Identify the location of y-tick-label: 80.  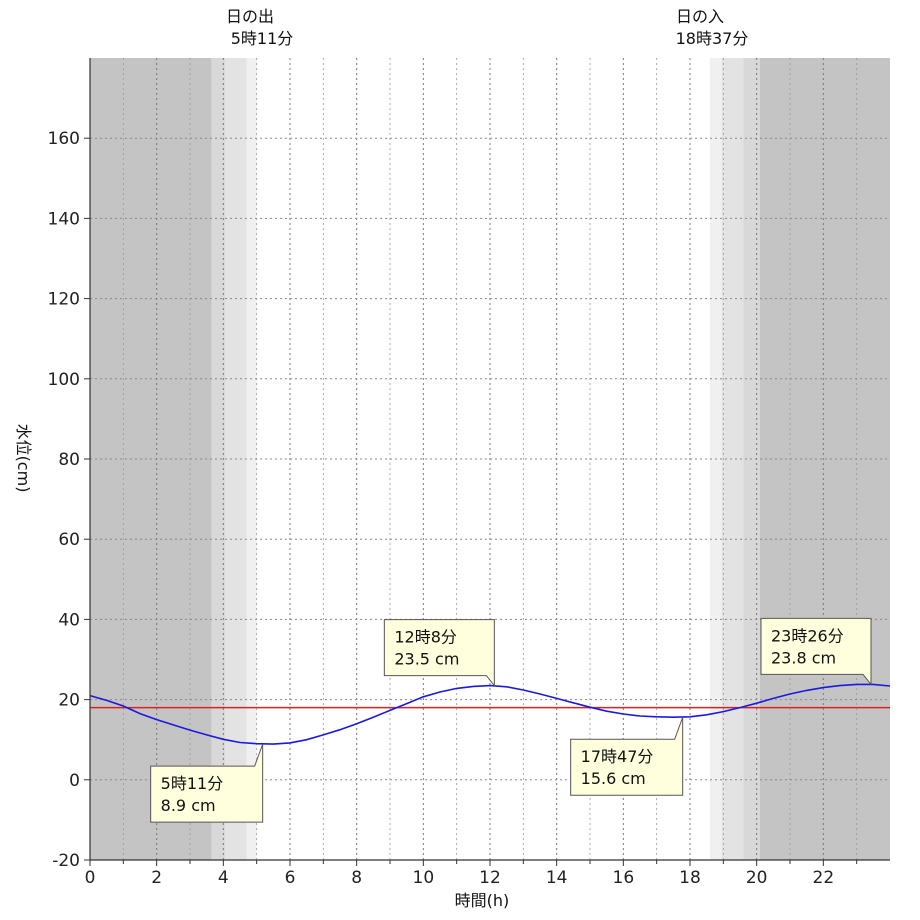
(69, 460).